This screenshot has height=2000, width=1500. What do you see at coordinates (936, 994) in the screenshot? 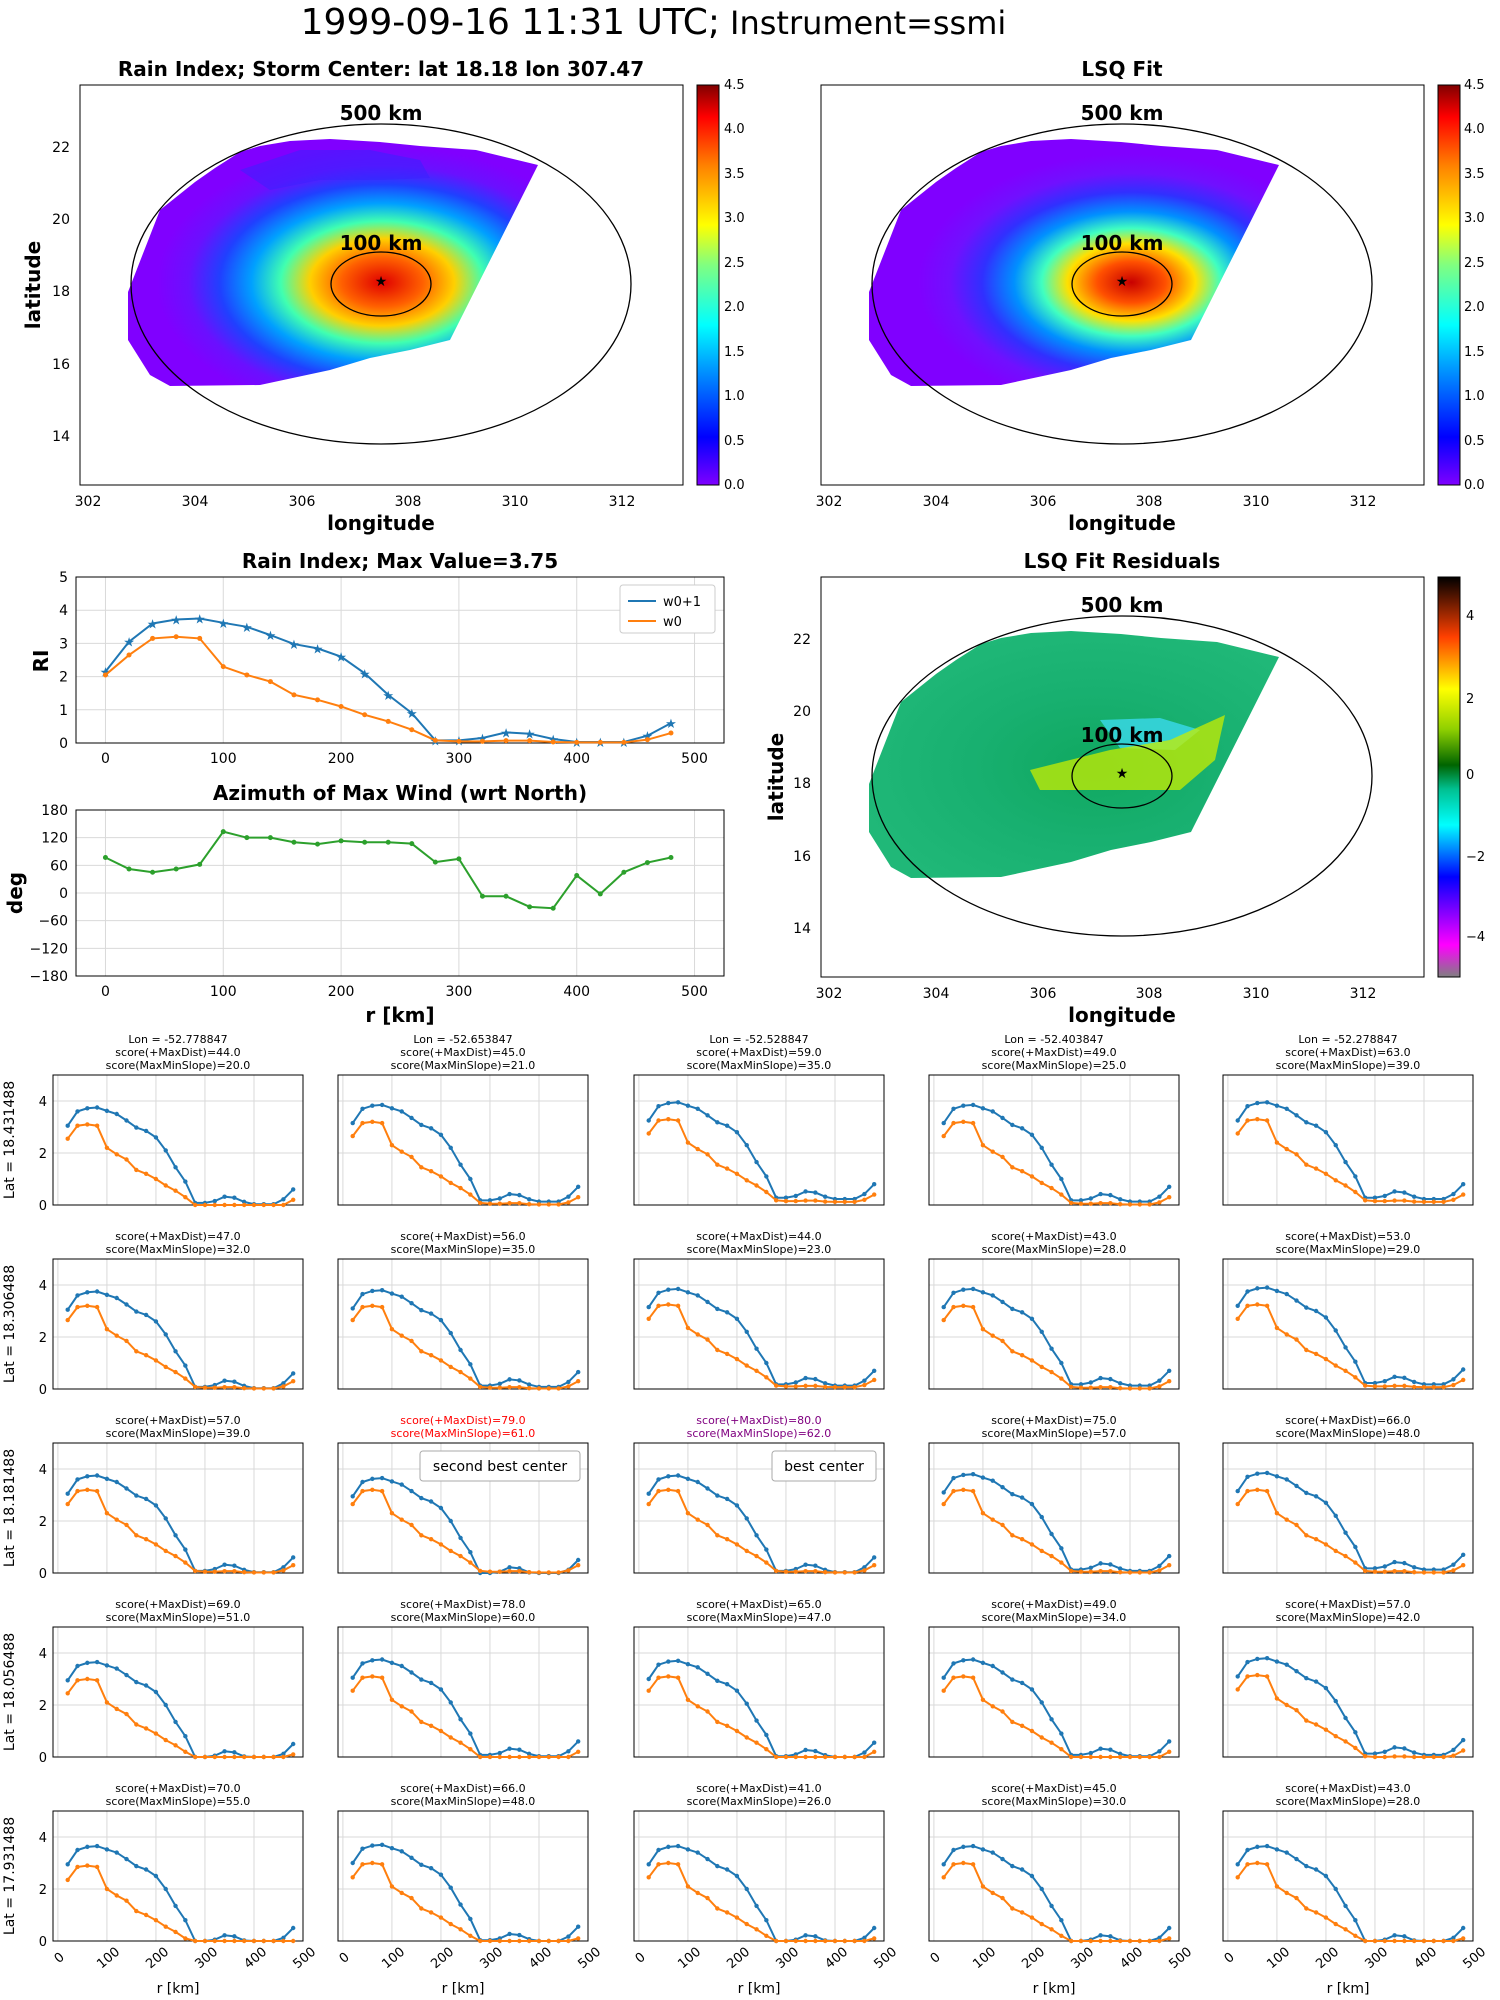
I see `x-tick-label: 304` at bounding box center [936, 994].